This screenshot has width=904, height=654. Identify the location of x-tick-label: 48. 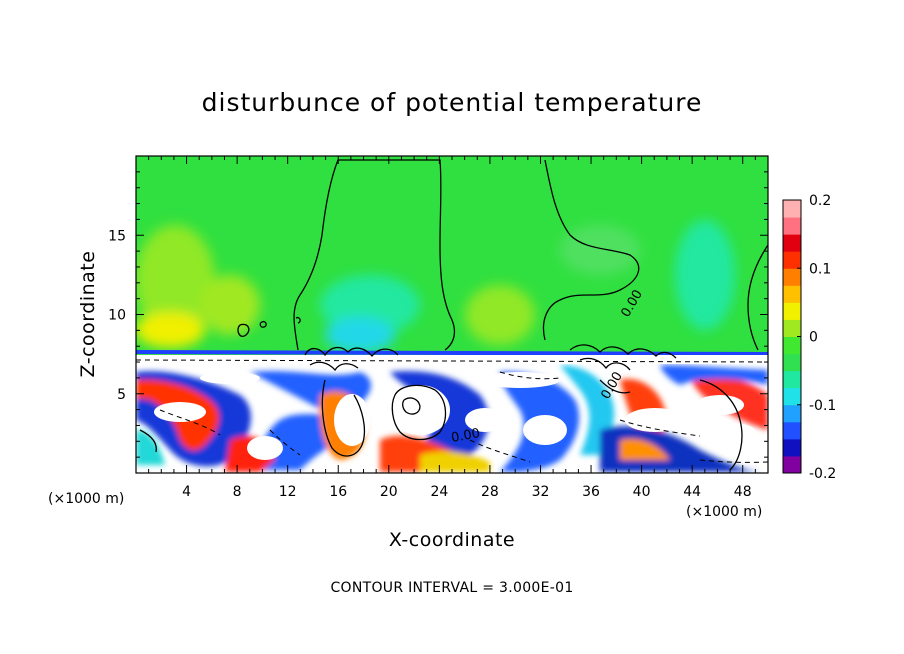
(743, 492).